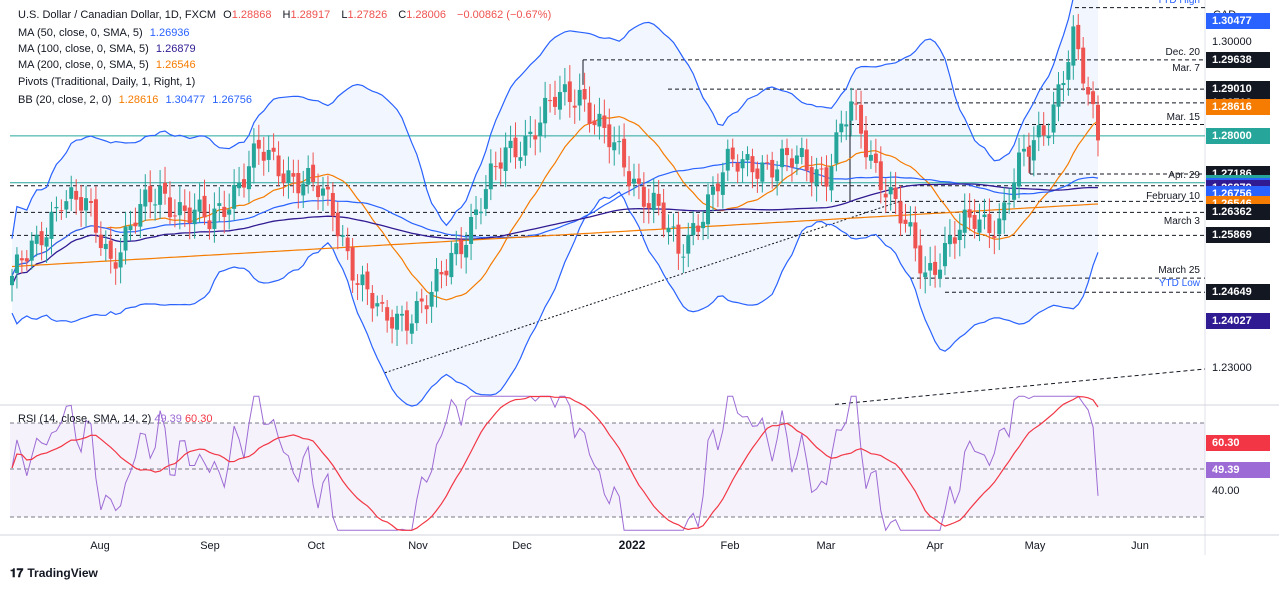 The width and height of the screenshot is (1279, 592). What do you see at coordinates (1184, 175) in the screenshot?
I see `level-note: Apr. 29` at bounding box center [1184, 175].